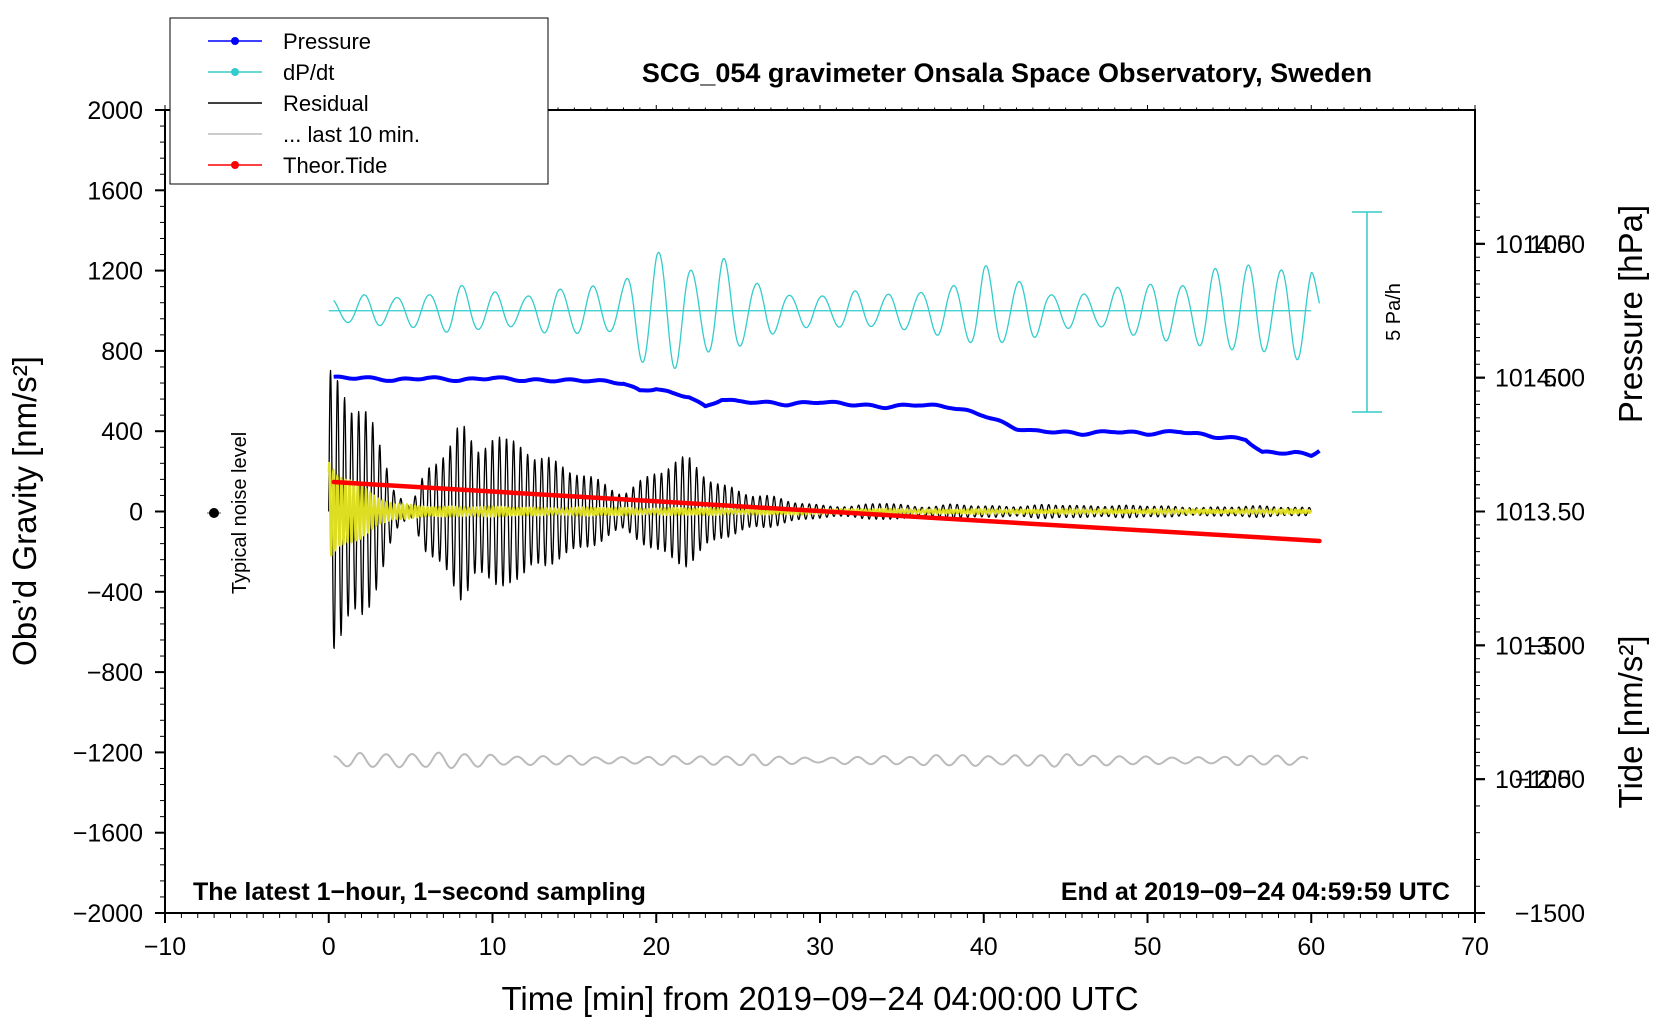  What do you see at coordinates (1311, 947) in the screenshot?
I see `x-tick-label: 60` at bounding box center [1311, 947].